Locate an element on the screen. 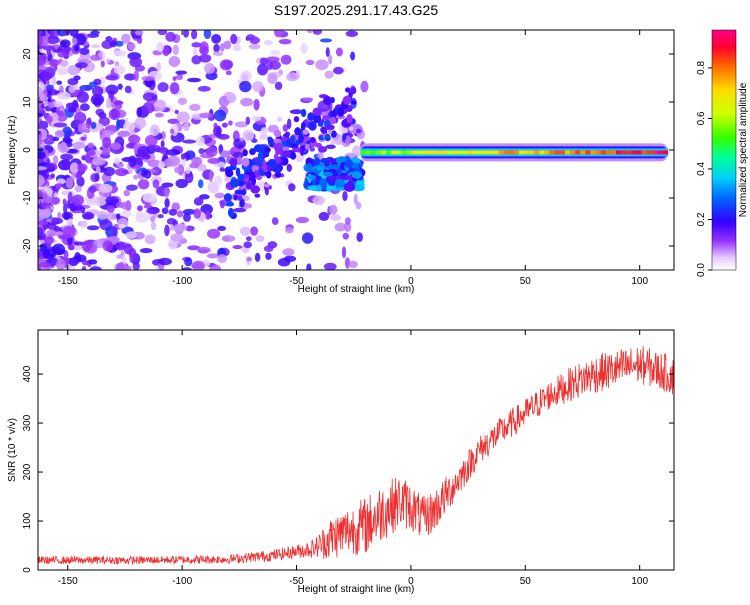 Image resolution: width=750 pixels, height=605 pixels. snr-xlabel: Height of straight line (km) is located at coordinates (356, 589).